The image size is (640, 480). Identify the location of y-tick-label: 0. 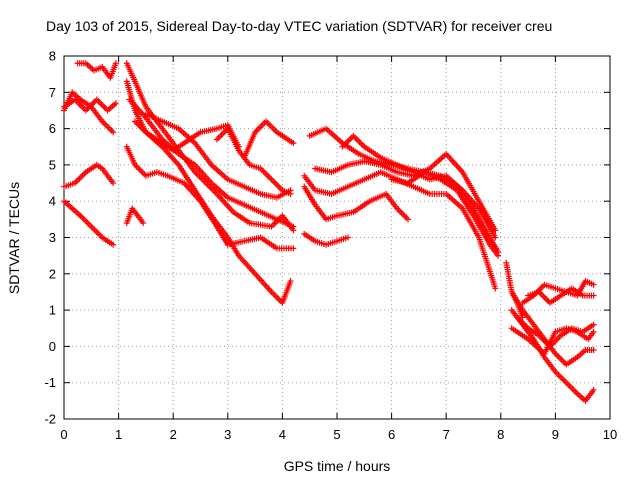
(52, 346).